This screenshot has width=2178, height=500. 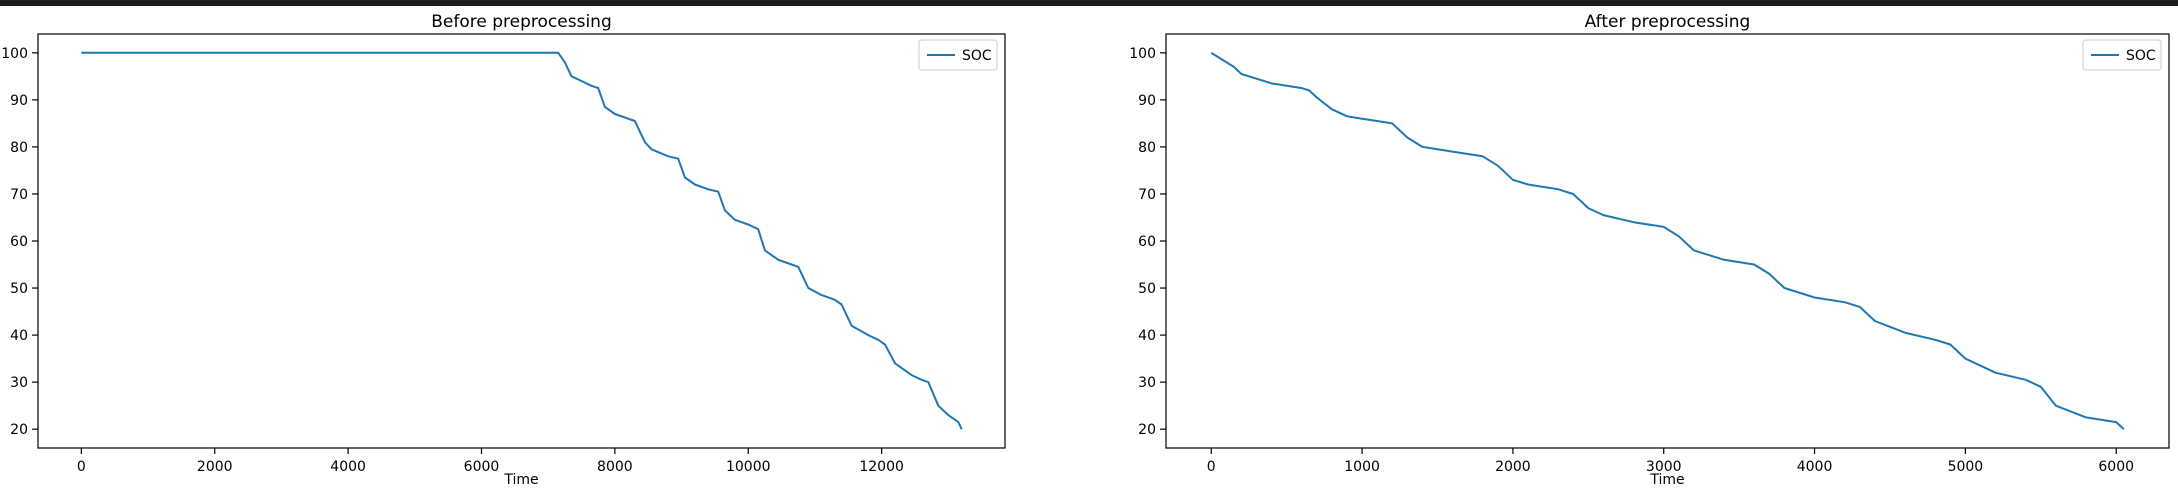 What do you see at coordinates (1362, 467) in the screenshot?
I see `x-tick-label: 1000` at bounding box center [1362, 467].